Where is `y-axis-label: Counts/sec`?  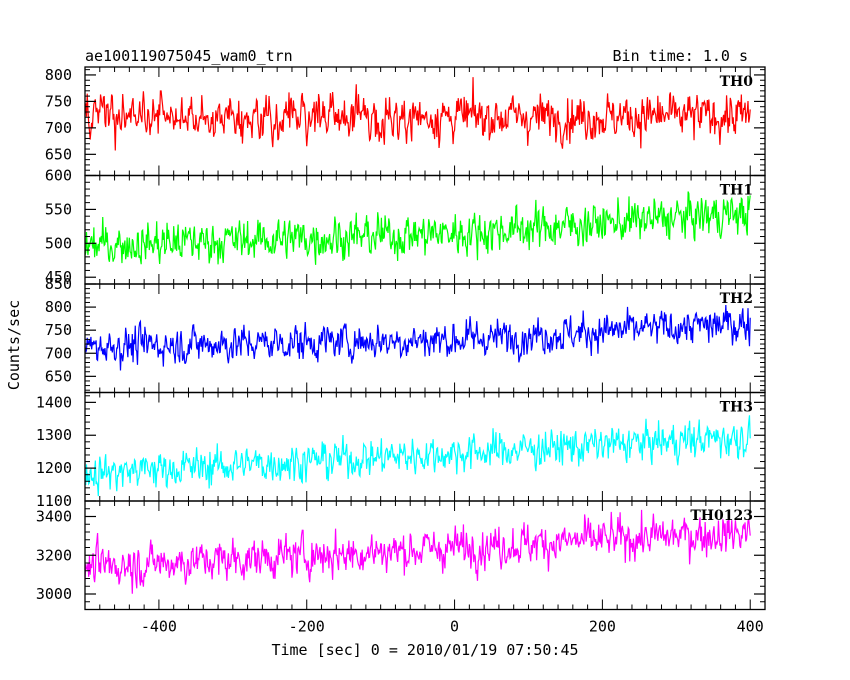 y-axis-label: Counts/sec is located at coordinates (14, 345).